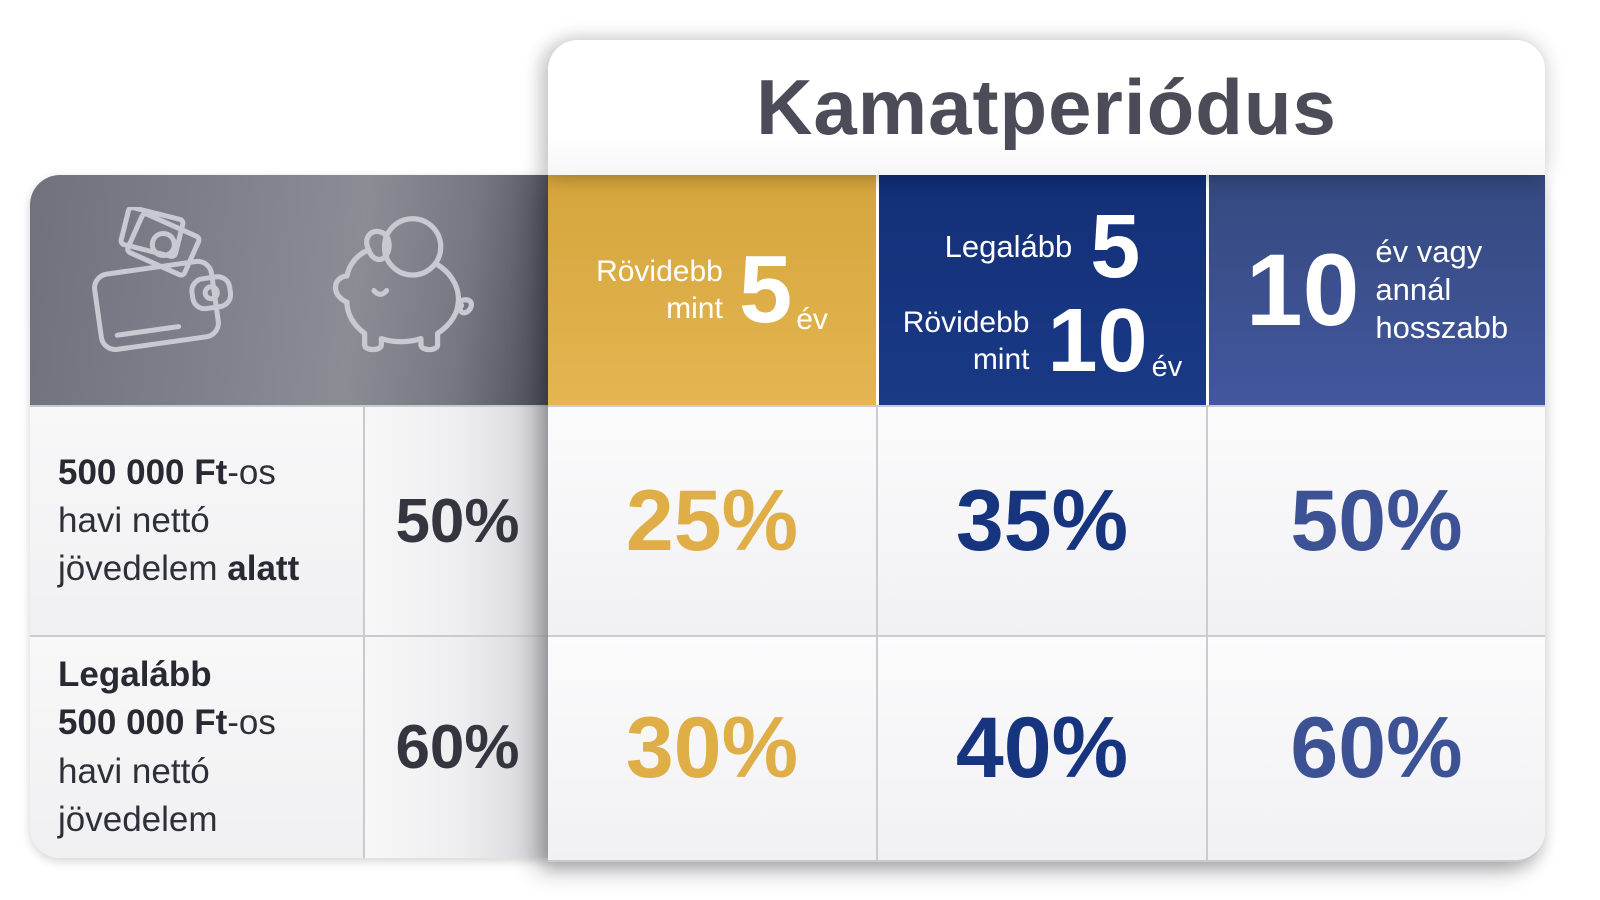 This screenshot has width=1600, height=900. What do you see at coordinates (163, 279) in the screenshot?
I see `wallet-icon` at bounding box center [163, 279].